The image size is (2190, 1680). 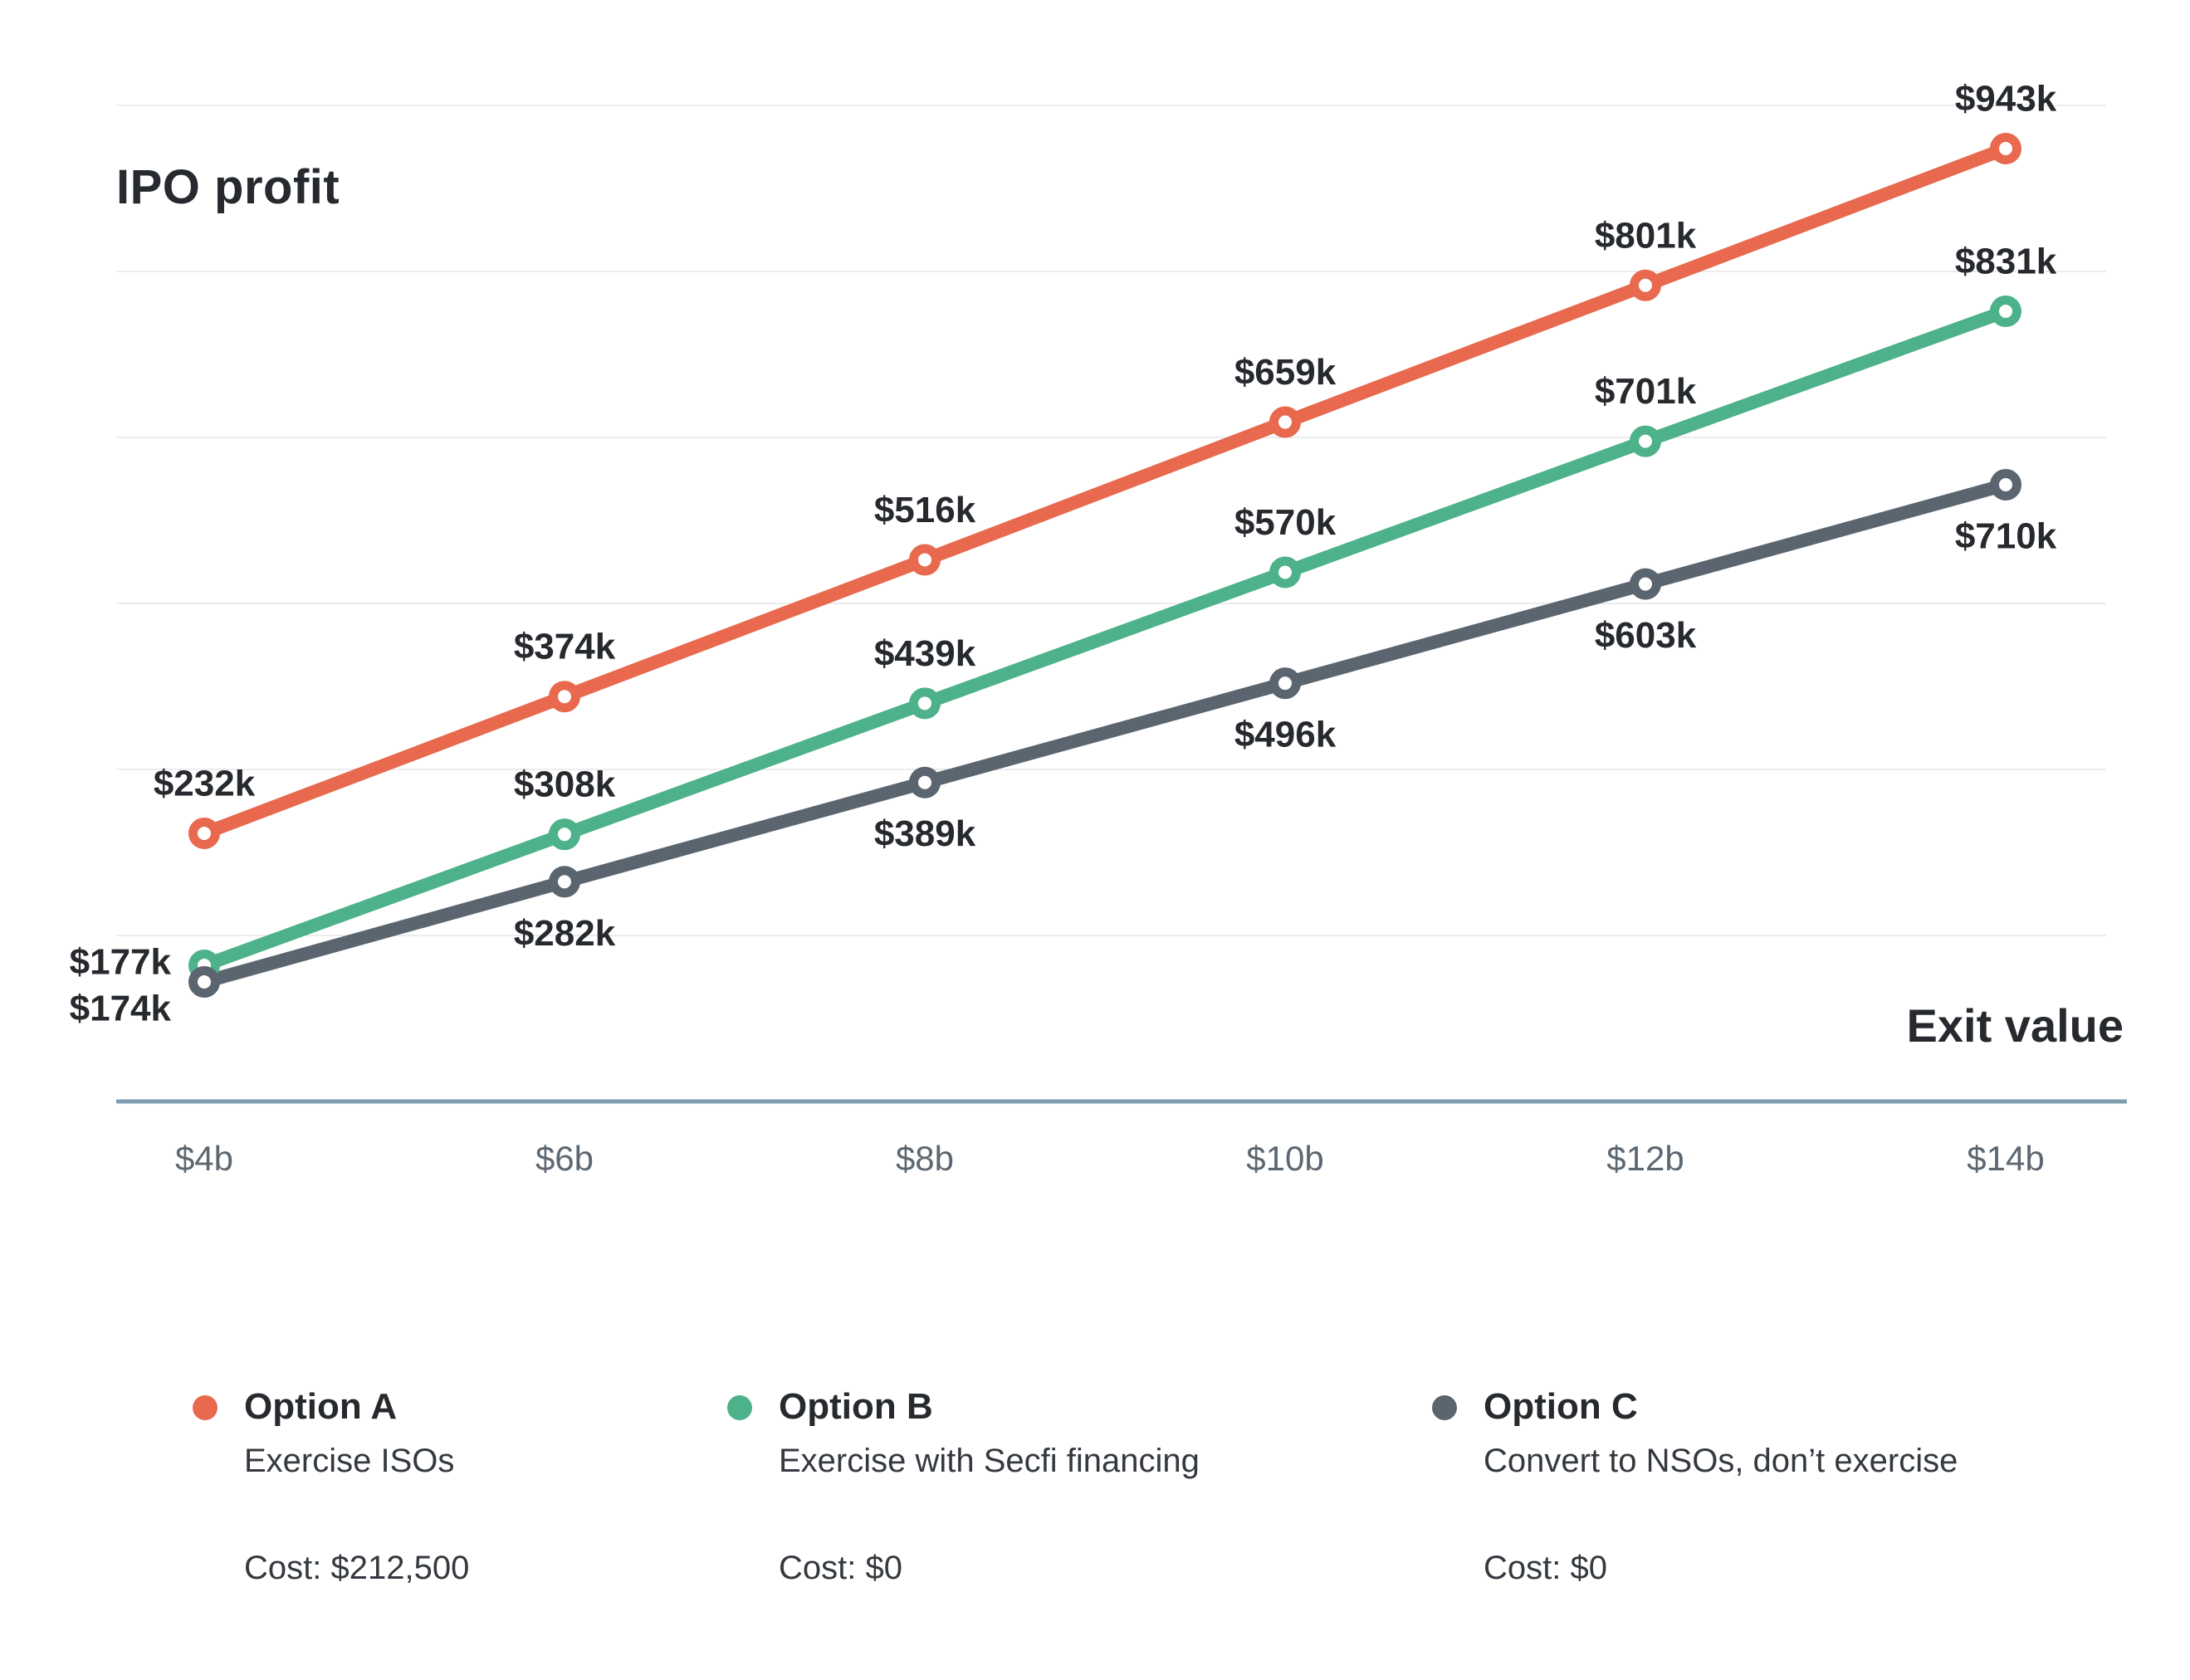 I want to click on data-label-option-a-3: $659k, so click(x=1285, y=372).